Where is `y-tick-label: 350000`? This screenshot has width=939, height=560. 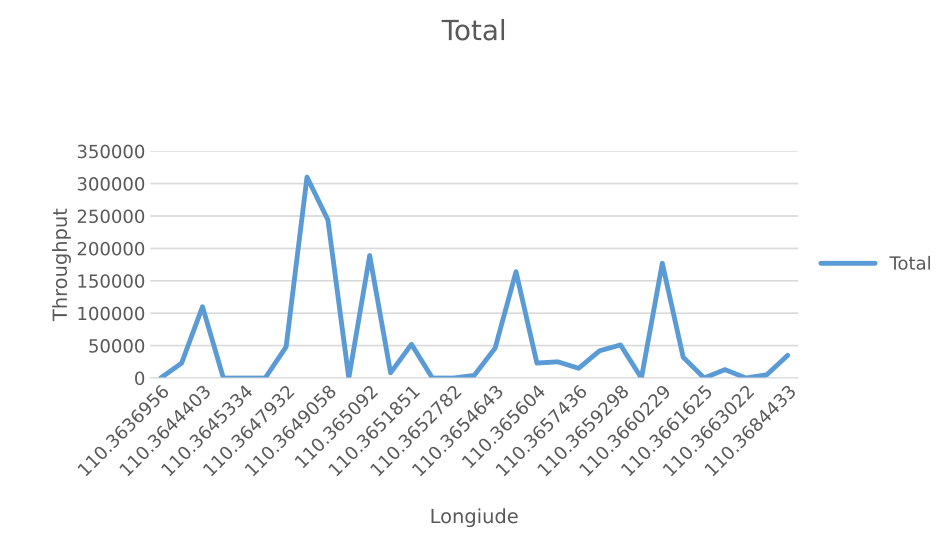 y-tick-label: 350000 is located at coordinates (111, 151).